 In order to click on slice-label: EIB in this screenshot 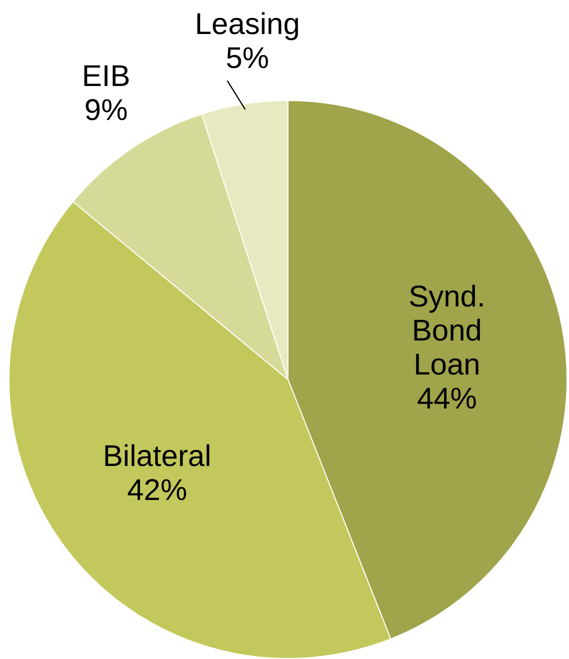, I will do `click(106, 77)`.